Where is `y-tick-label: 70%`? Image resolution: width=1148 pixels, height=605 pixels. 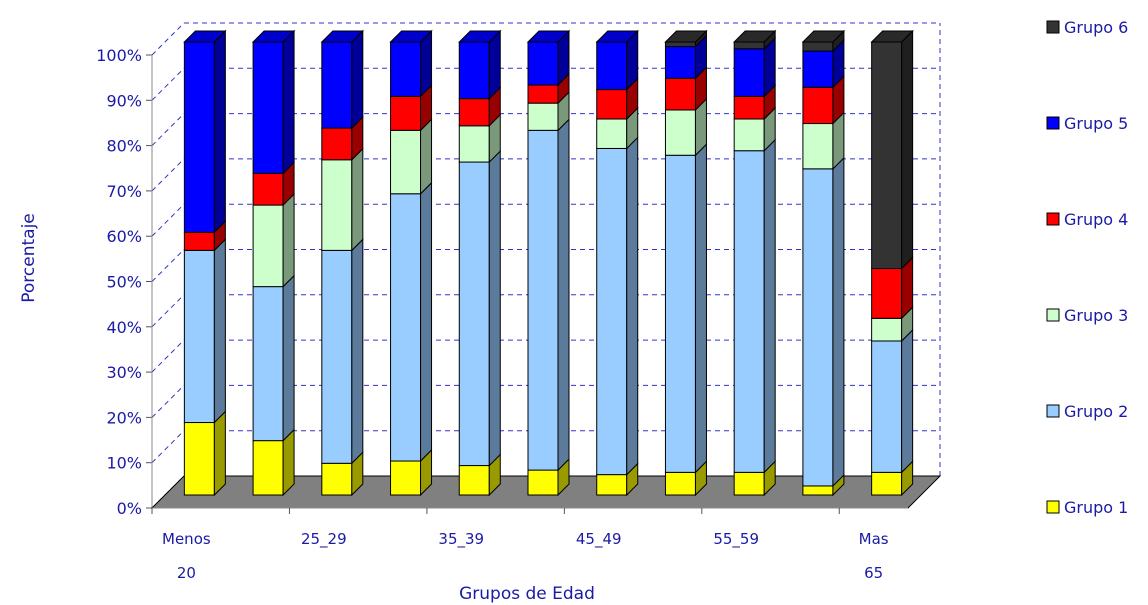
y-tick-label: 70% is located at coordinates (124, 191).